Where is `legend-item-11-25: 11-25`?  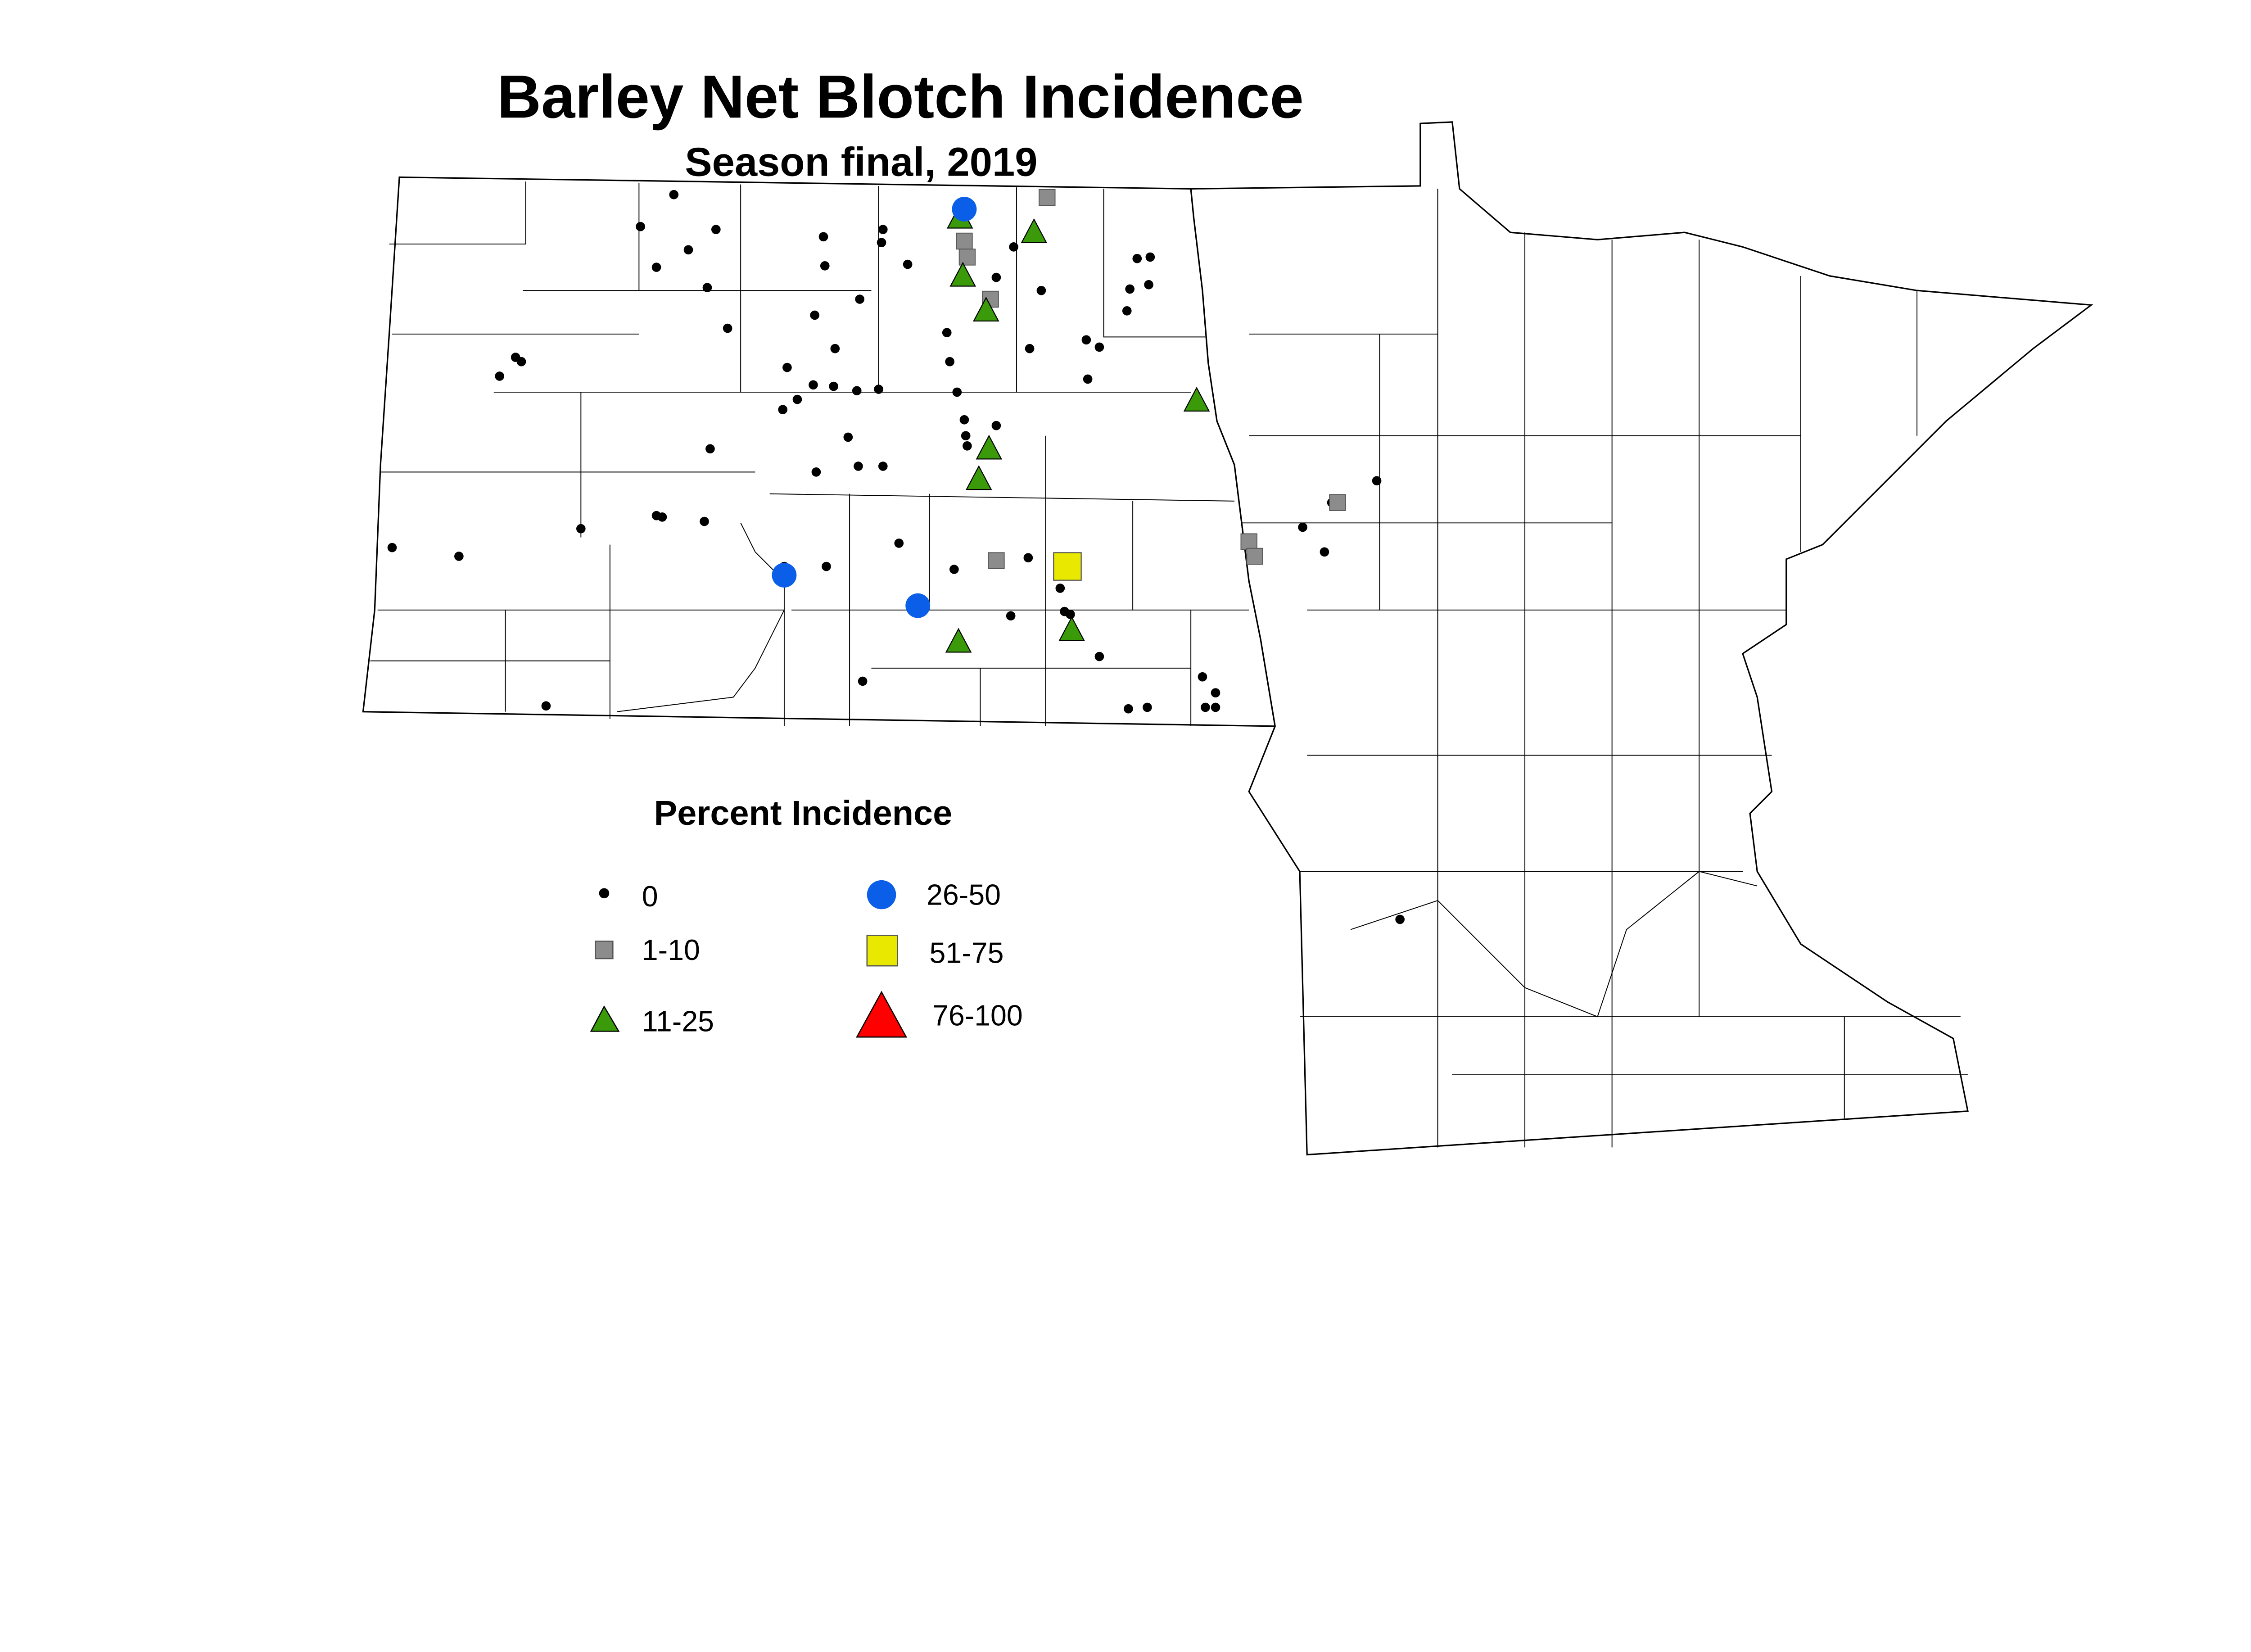 legend-item-11-25: 11-25 is located at coordinates (652, 1021).